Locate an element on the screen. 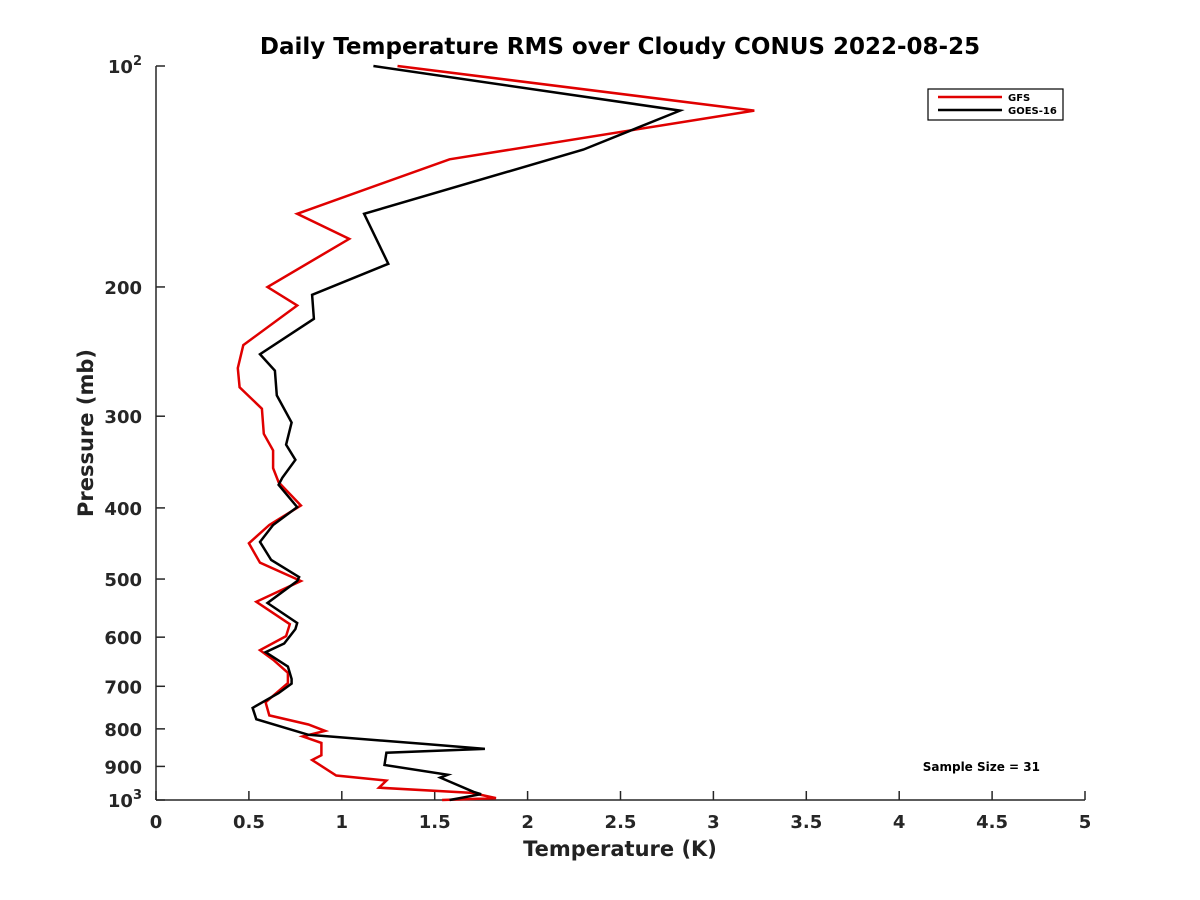 The width and height of the screenshot is (1200, 900). x-tick-label: 2 is located at coordinates (527, 822).